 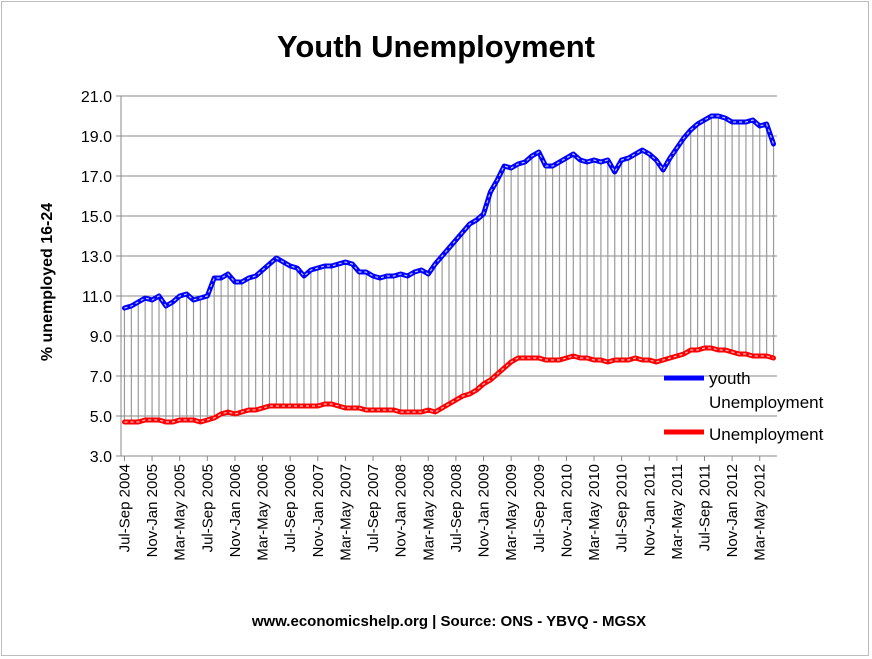 I want to click on chart-title: Youth Unemployment, so click(x=436, y=46).